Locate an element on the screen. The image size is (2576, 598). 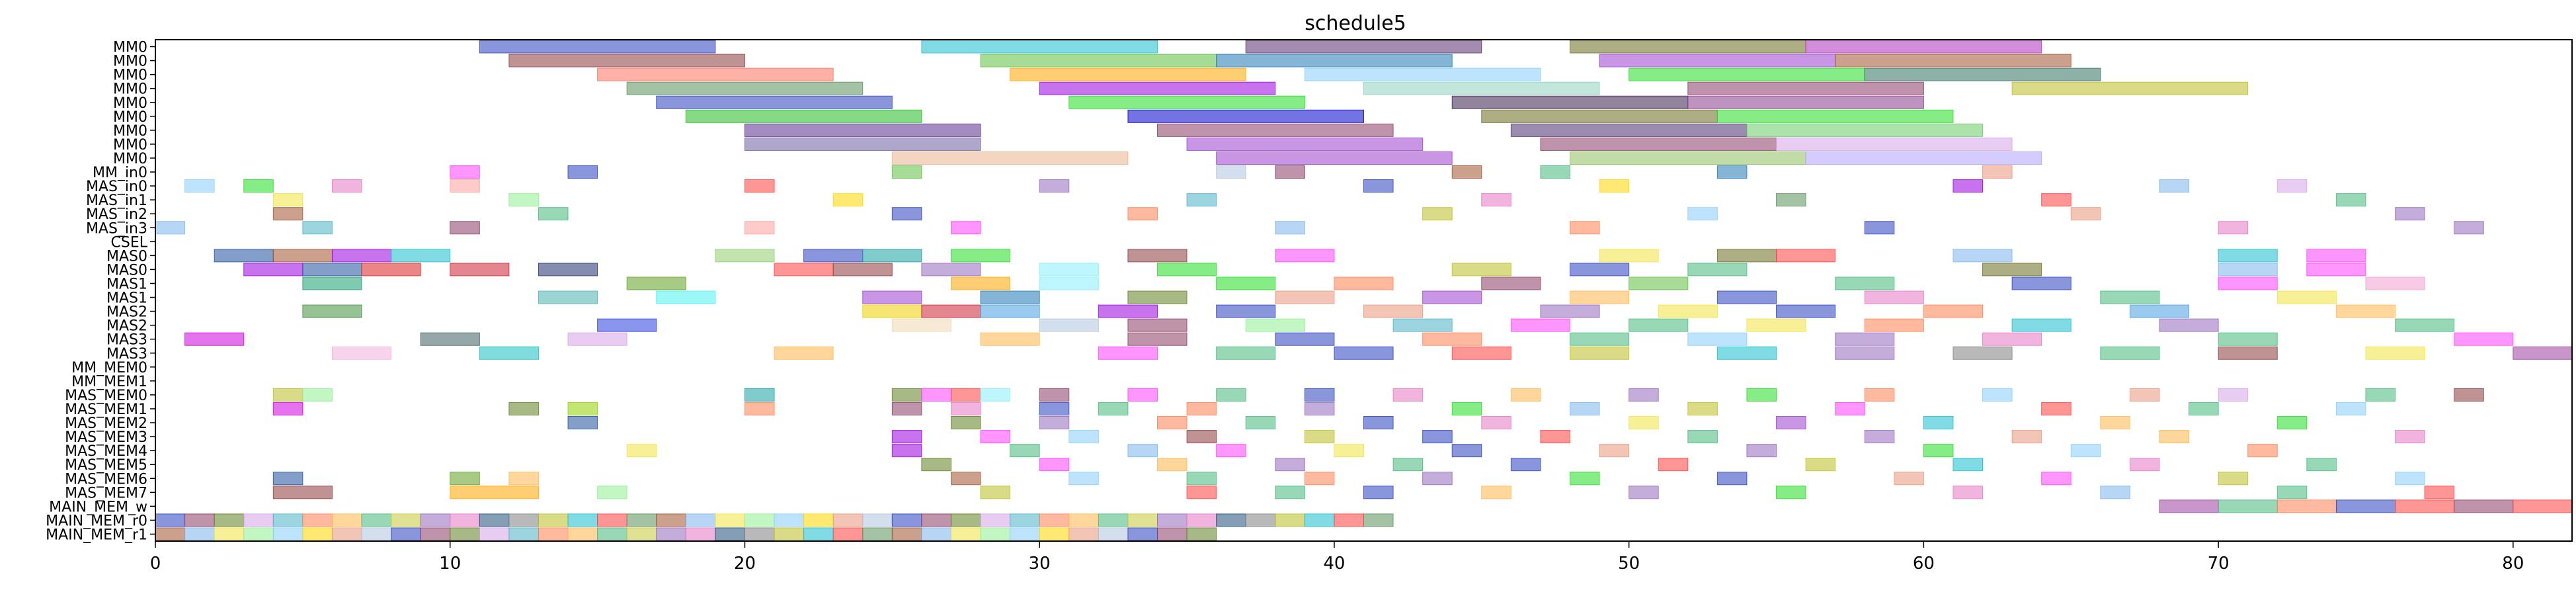
x-tick-label: 50 is located at coordinates (1629, 564).